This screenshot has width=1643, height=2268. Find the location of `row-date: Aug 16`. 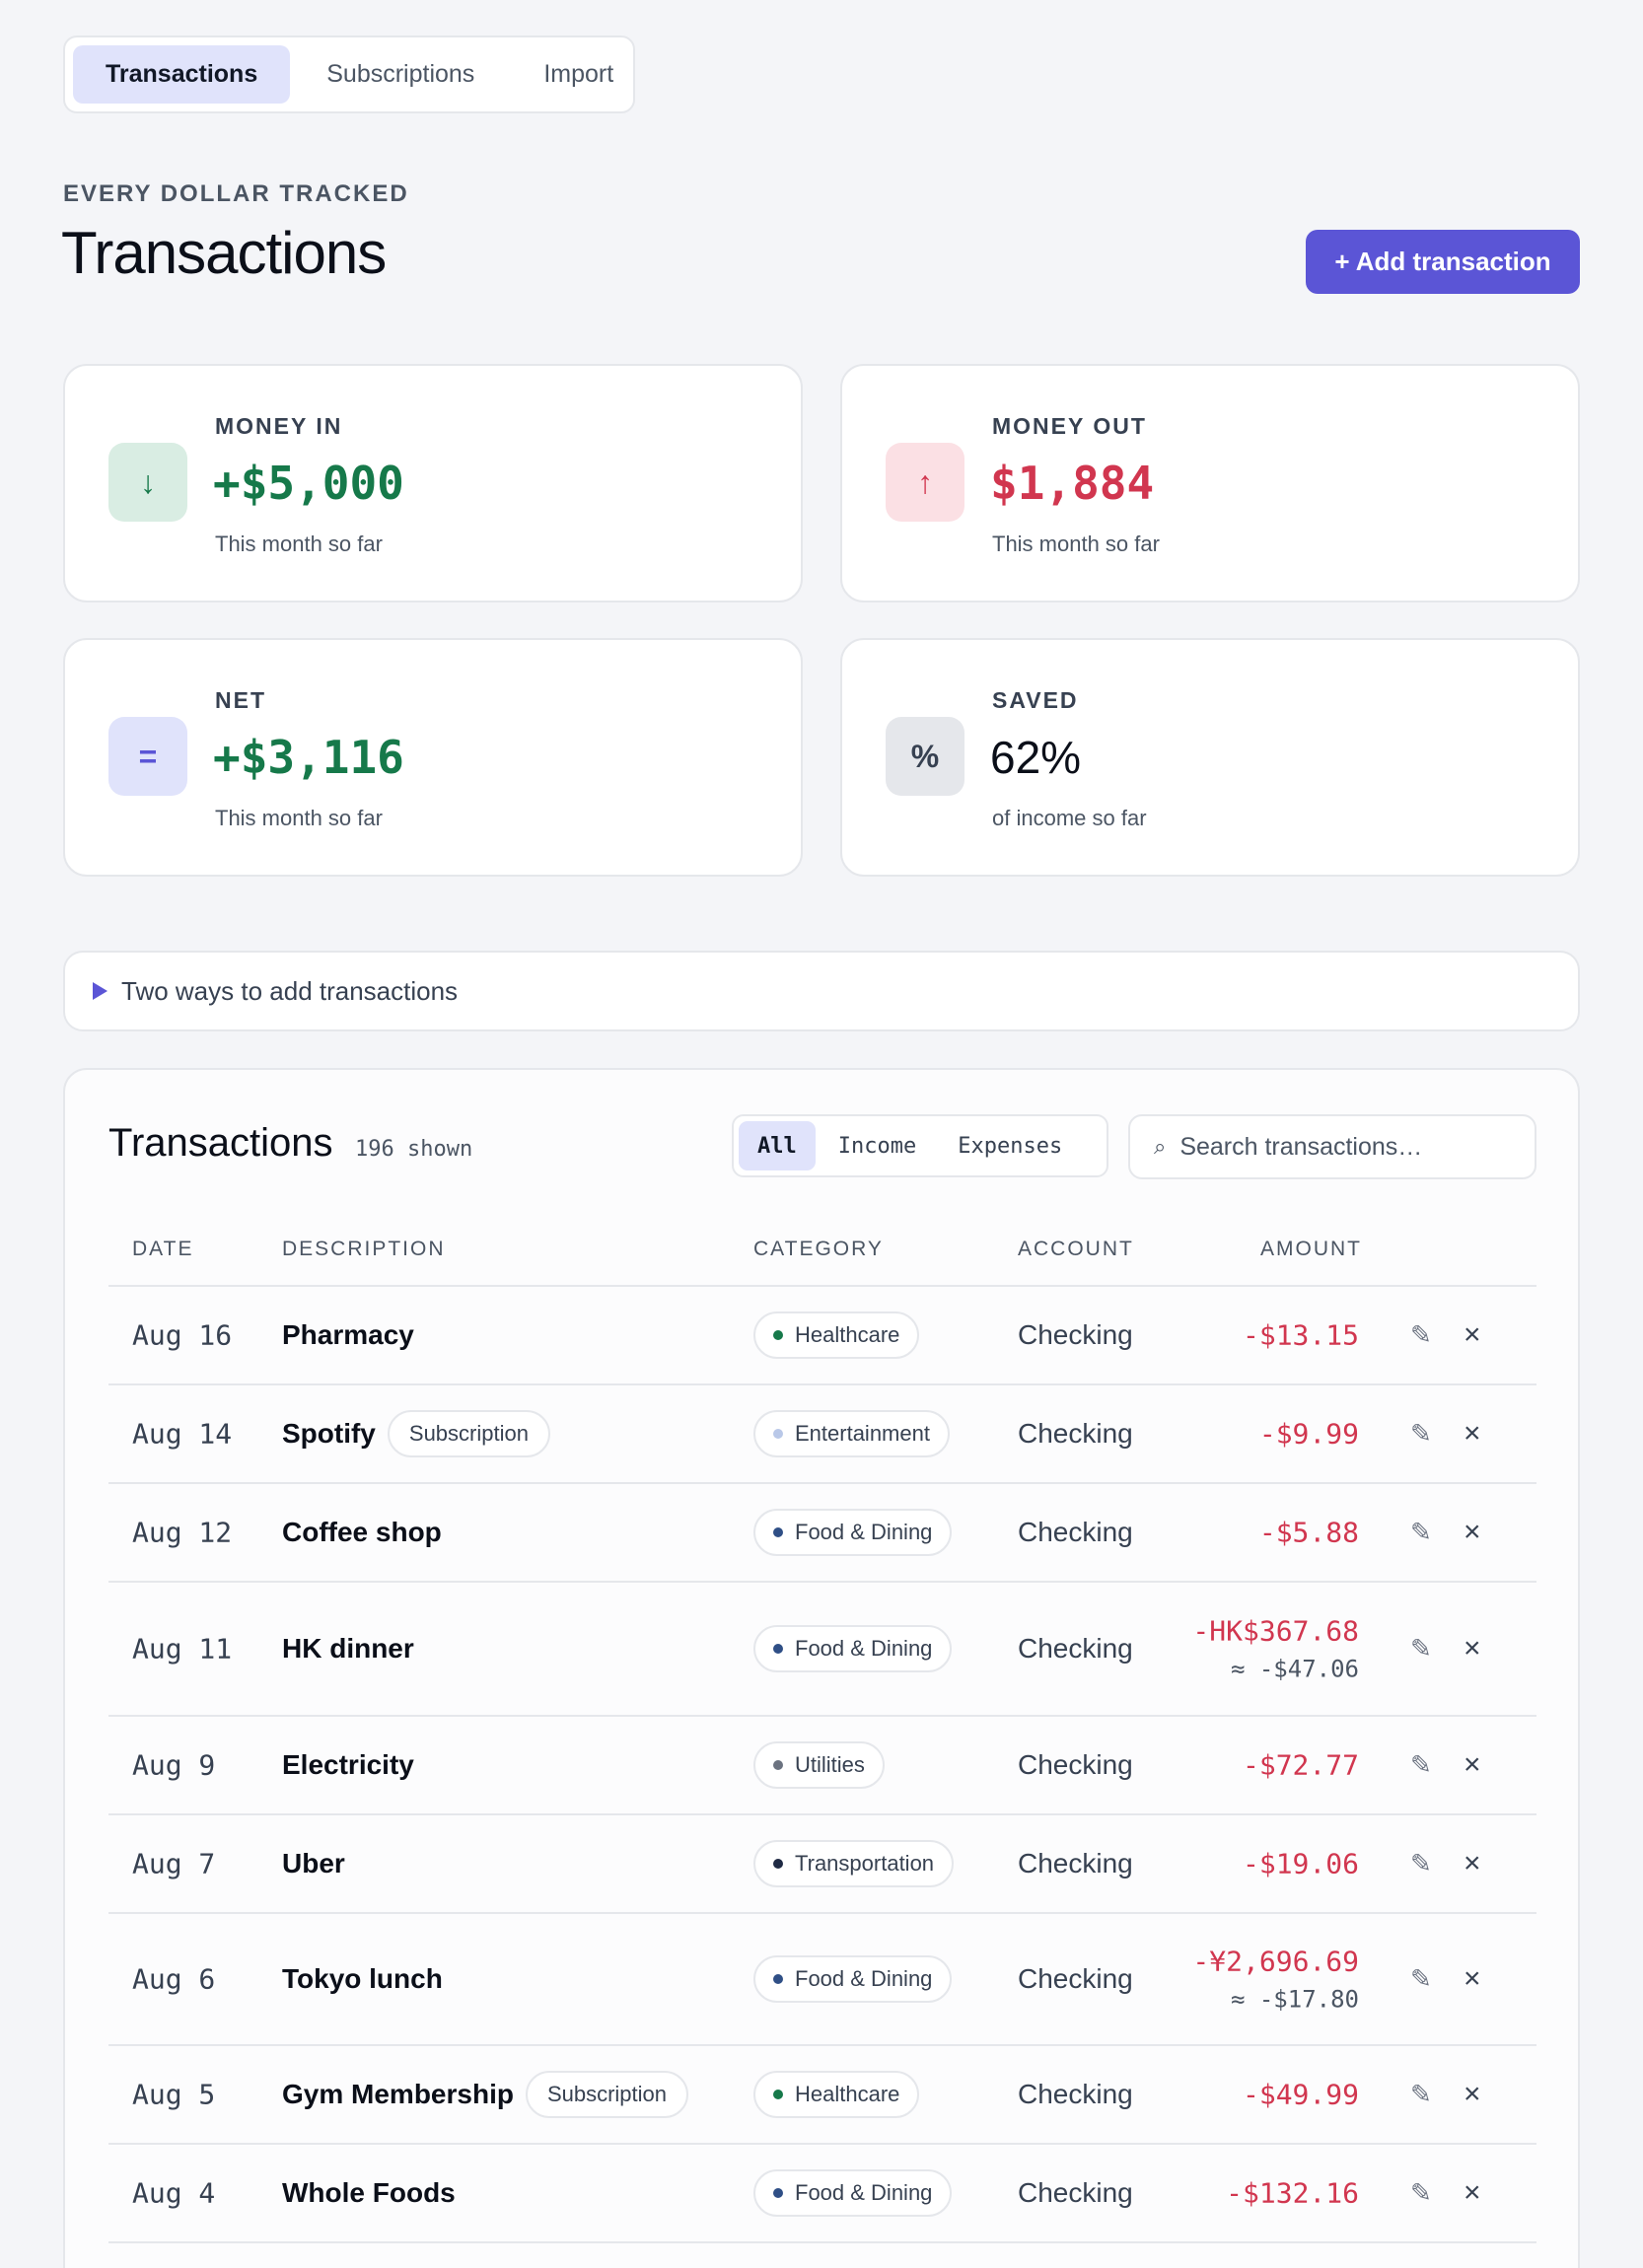

row-date: Aug 16 is located at coordinates (182, 1335).